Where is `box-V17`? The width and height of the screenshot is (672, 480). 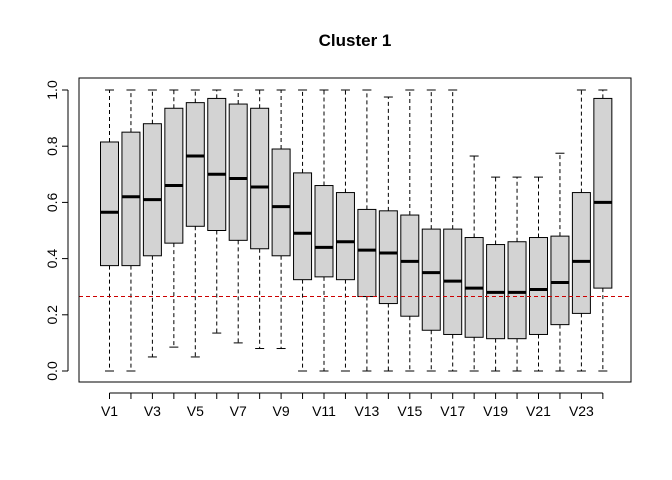 box-V17 is located at coordinates (453, 230).